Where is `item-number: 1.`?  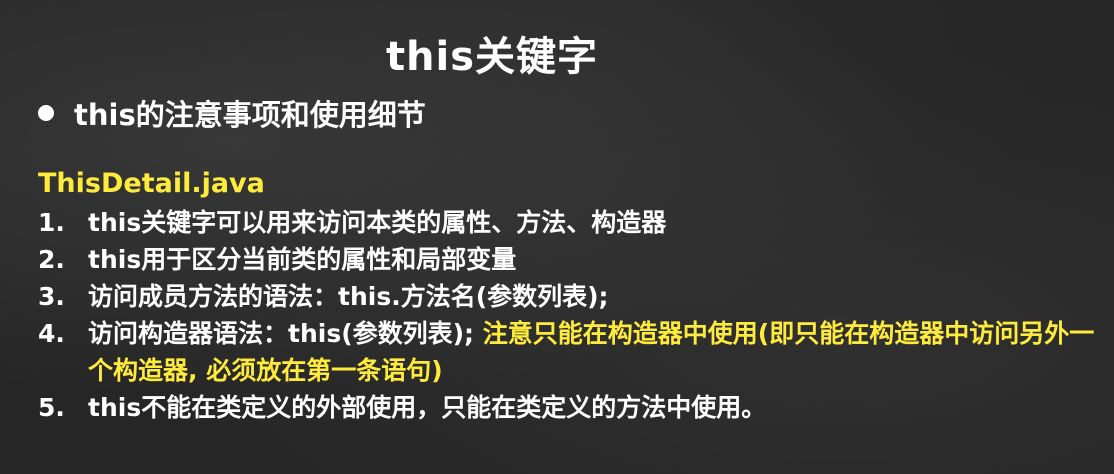
item-number: 1. is located at coordinates (51, 222).